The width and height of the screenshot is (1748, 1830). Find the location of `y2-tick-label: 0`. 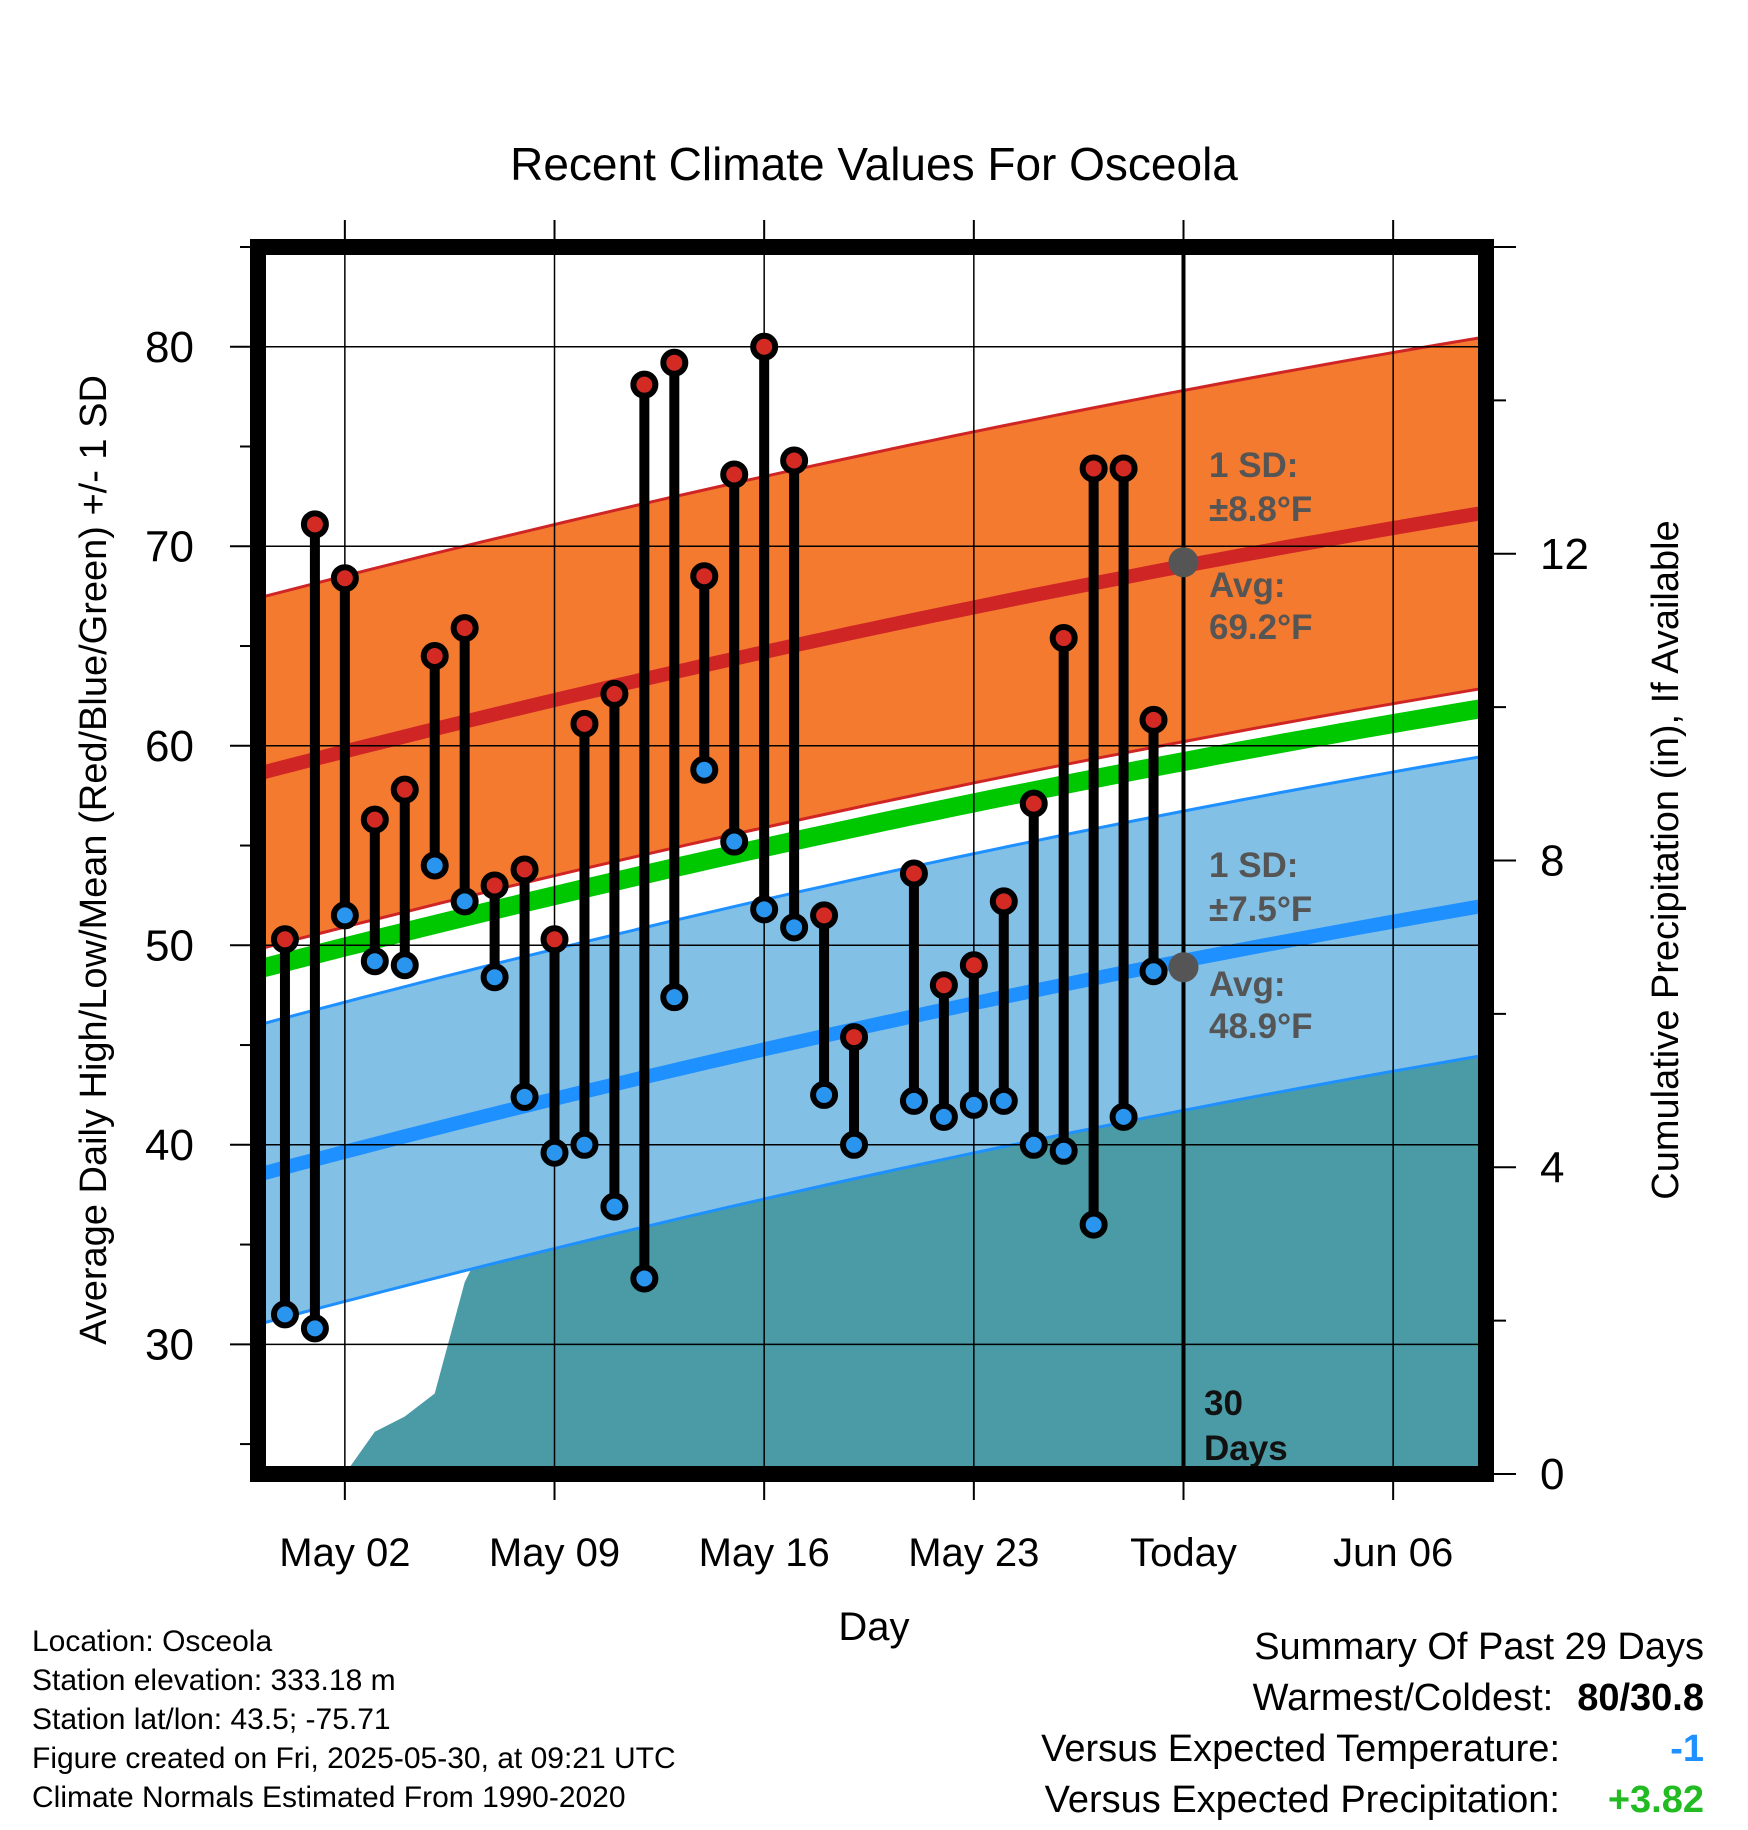

y2-tick-label: 0 is located at coordinates (1552, 1474).